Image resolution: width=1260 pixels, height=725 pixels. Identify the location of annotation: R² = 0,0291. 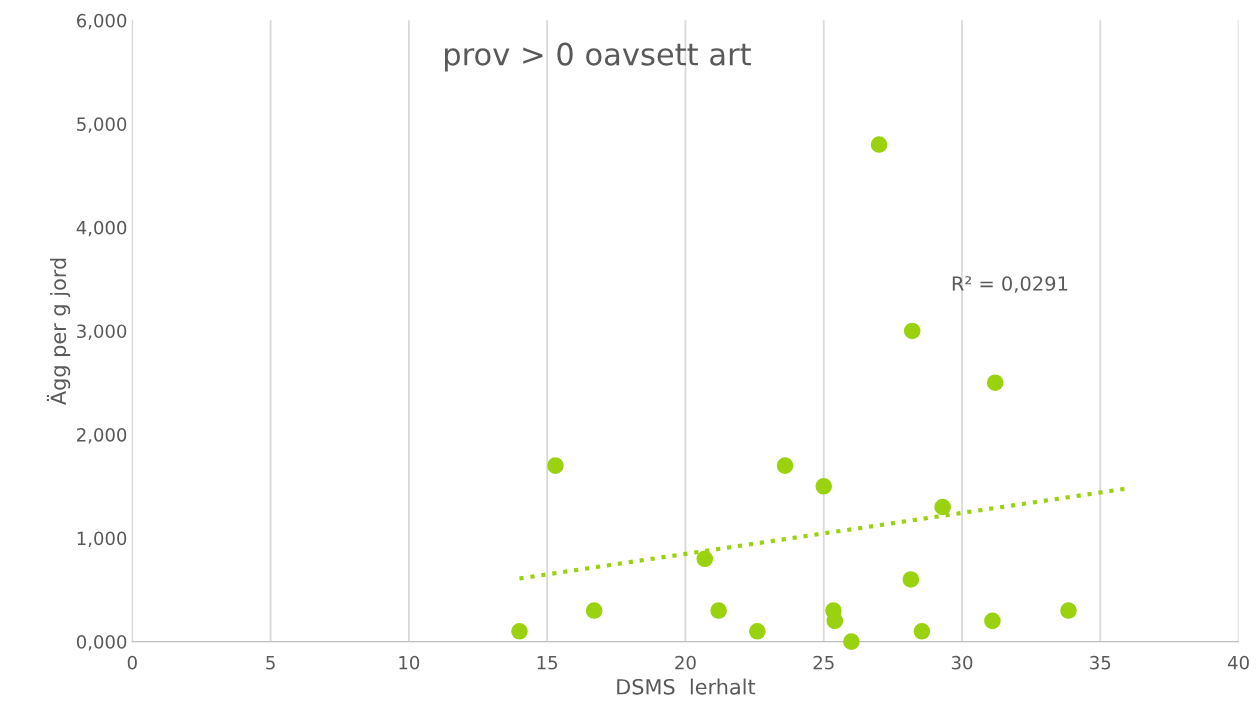
(1010, 284).